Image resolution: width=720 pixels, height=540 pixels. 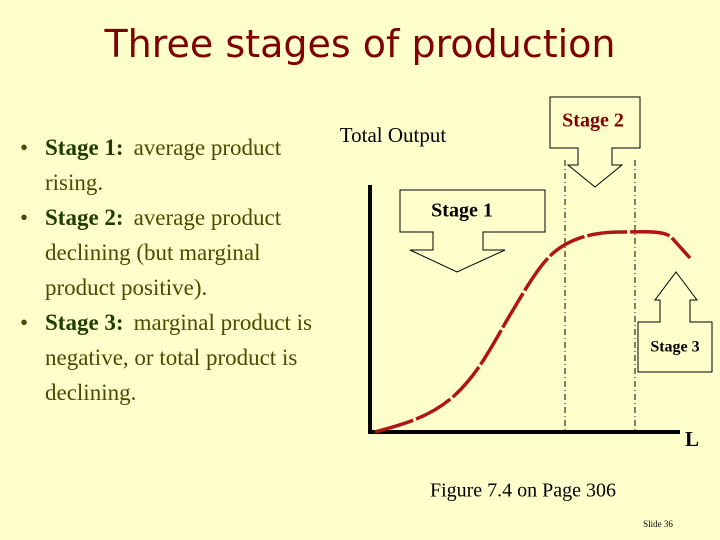 I want to click on bullet-text: average product rising., so click(x=163, y=165).